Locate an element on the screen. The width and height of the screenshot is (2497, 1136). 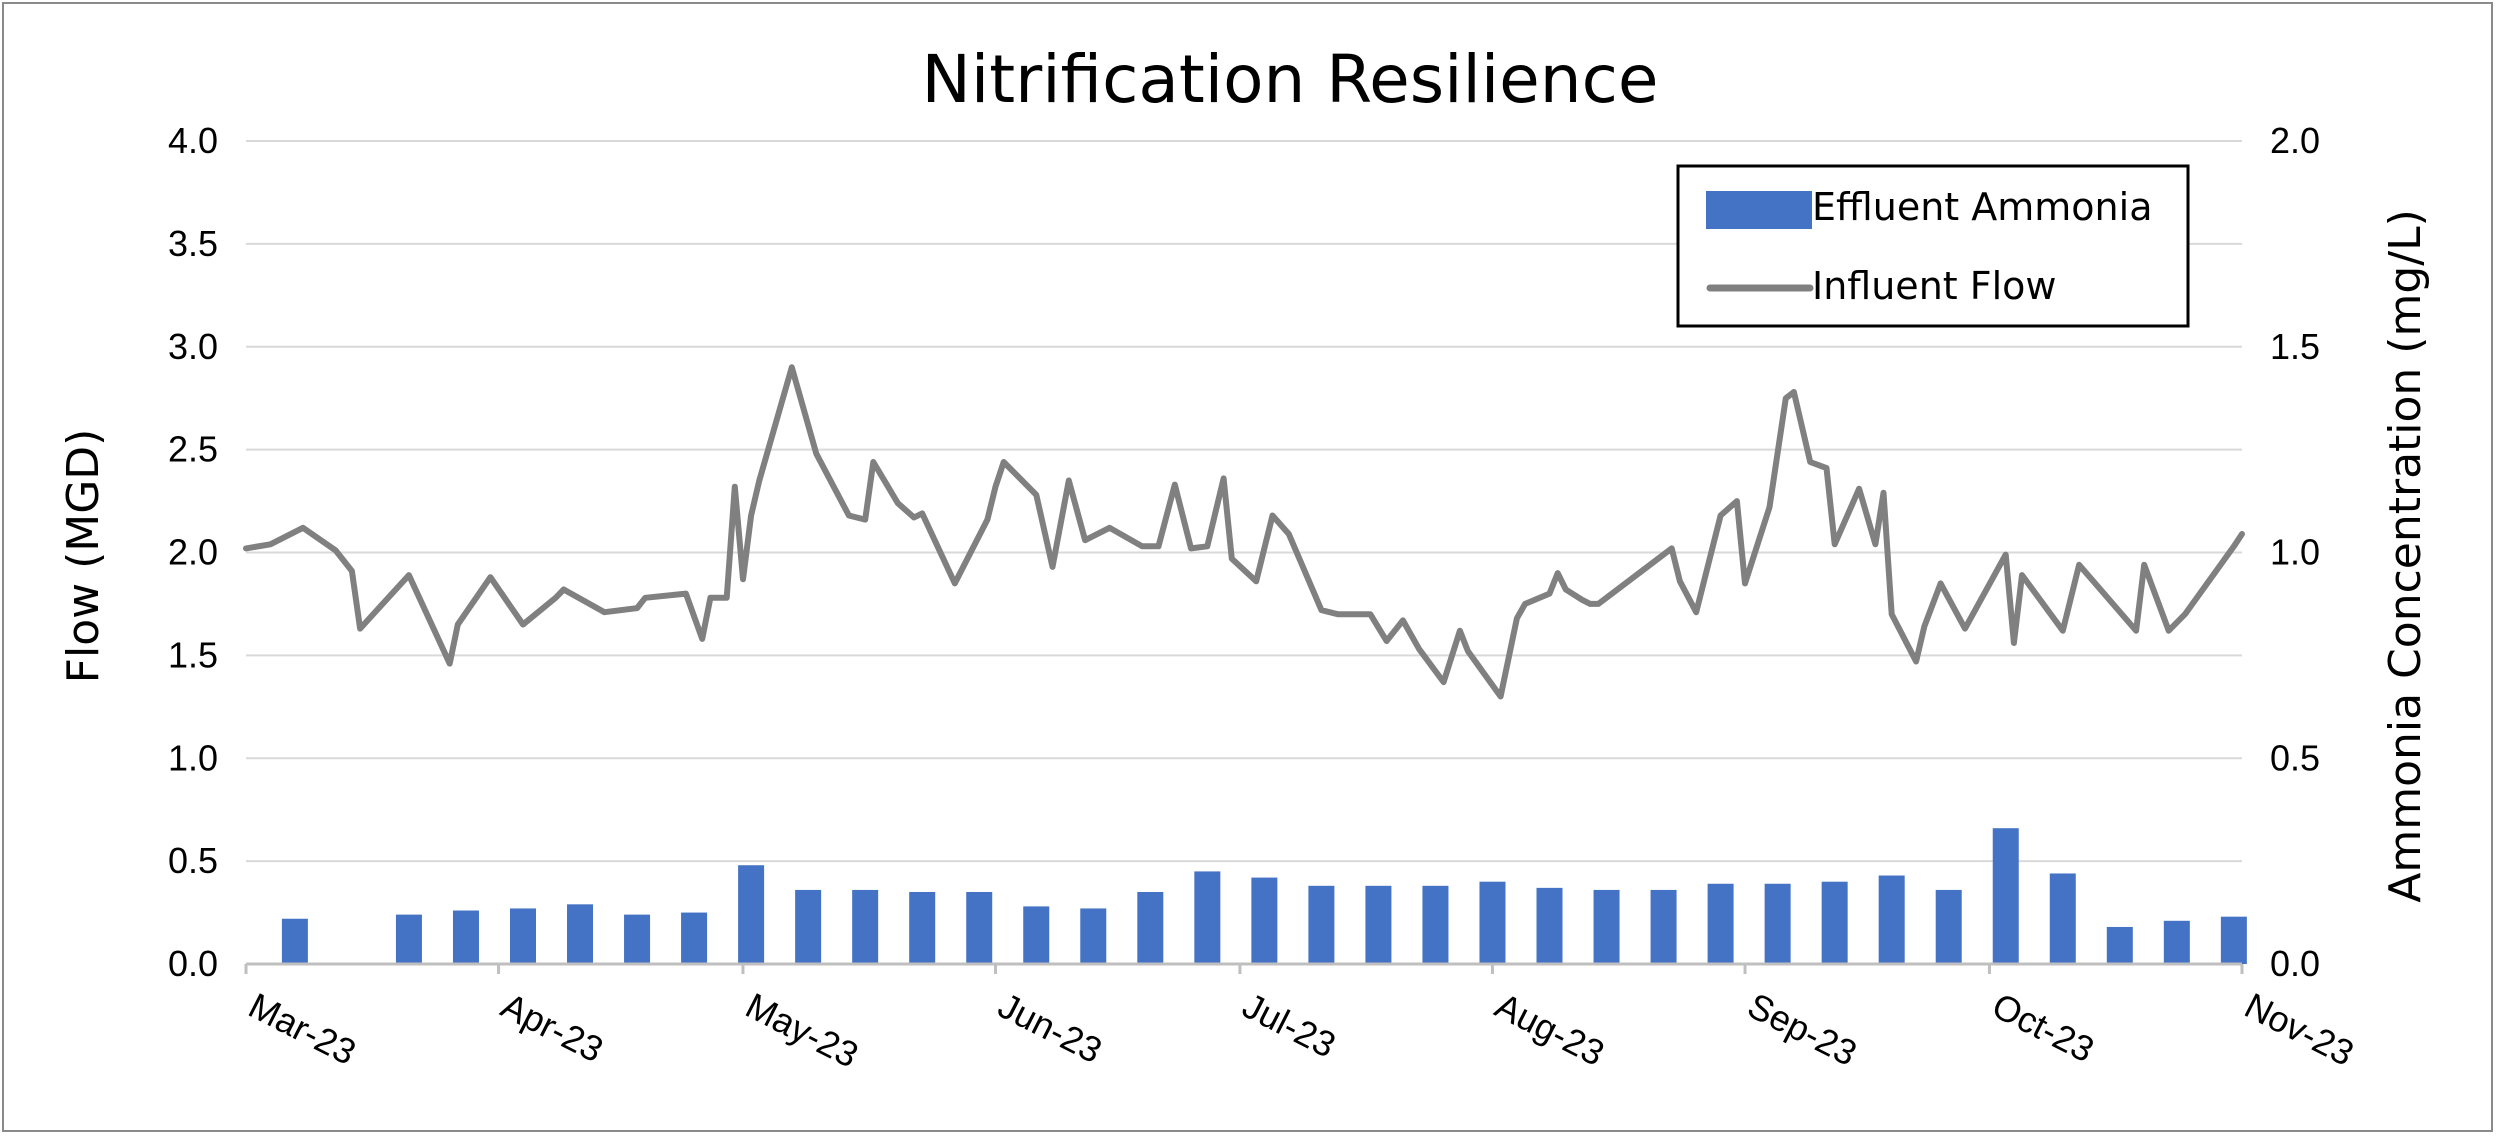
right-tick-label: 1.5 is located at coordinates (2295, 346).